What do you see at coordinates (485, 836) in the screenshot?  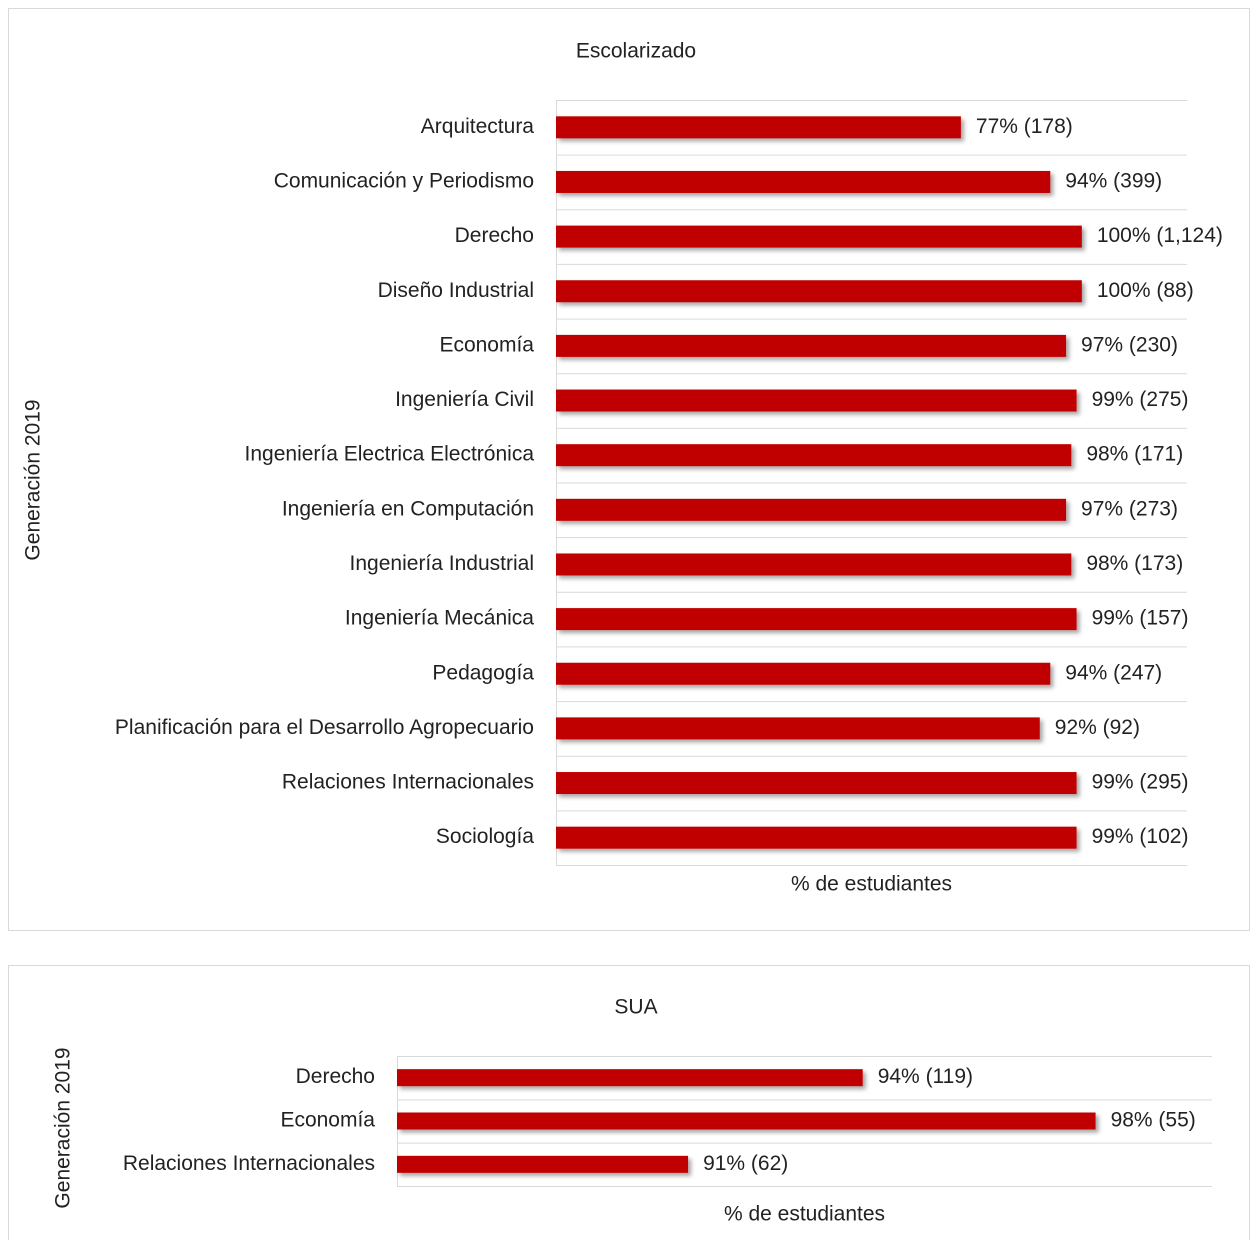 I see `y-tick-label: Sociología` at bounding box center [485, 836].